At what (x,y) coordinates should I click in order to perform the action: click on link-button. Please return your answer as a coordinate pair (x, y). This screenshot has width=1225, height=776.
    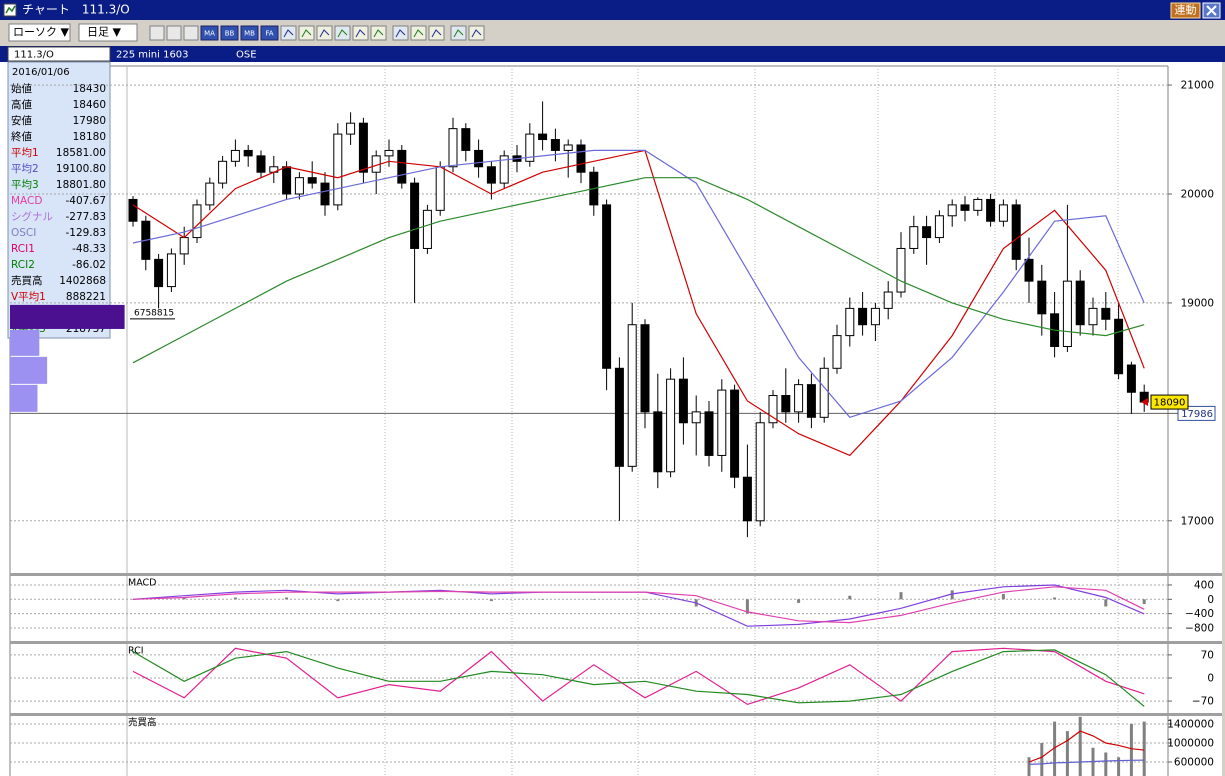
    Looking at the image, I should click on (1185, 10).